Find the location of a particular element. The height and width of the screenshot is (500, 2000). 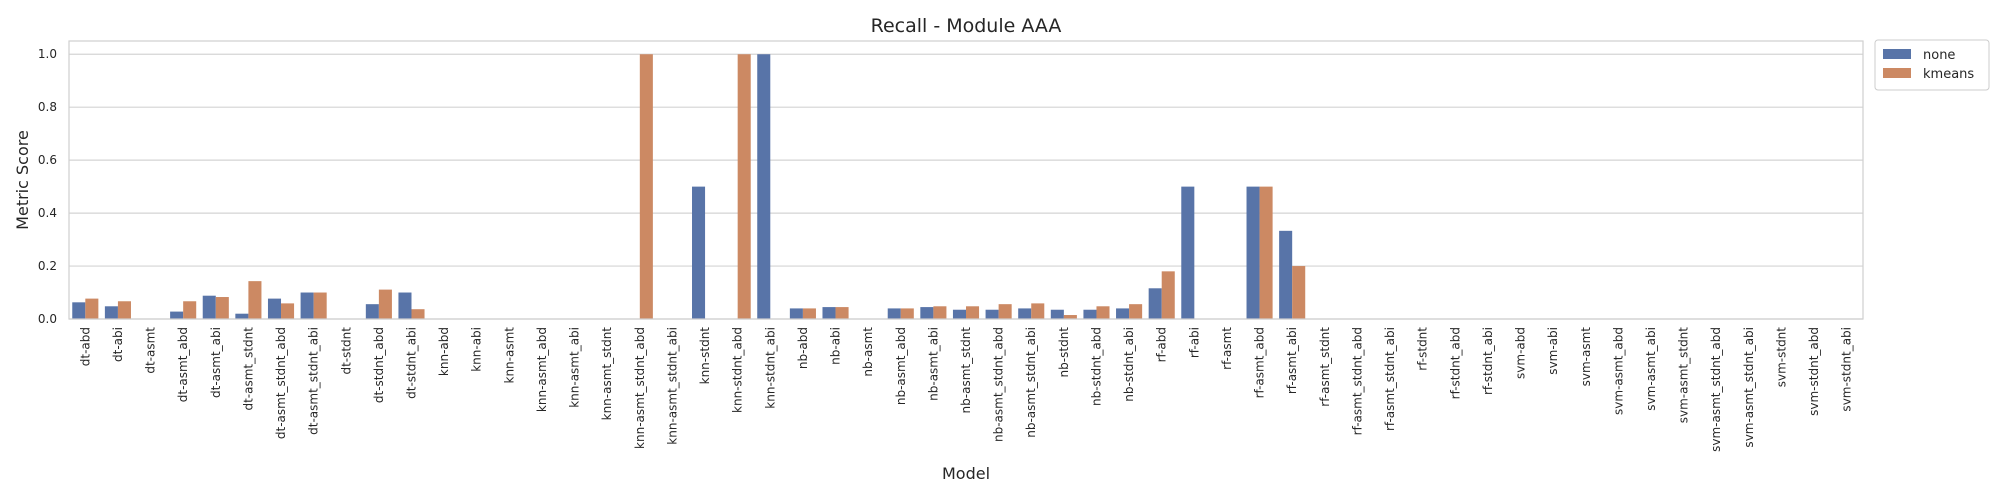

x-tick-label: dt-stdnt is located at coordinates (346, 351).